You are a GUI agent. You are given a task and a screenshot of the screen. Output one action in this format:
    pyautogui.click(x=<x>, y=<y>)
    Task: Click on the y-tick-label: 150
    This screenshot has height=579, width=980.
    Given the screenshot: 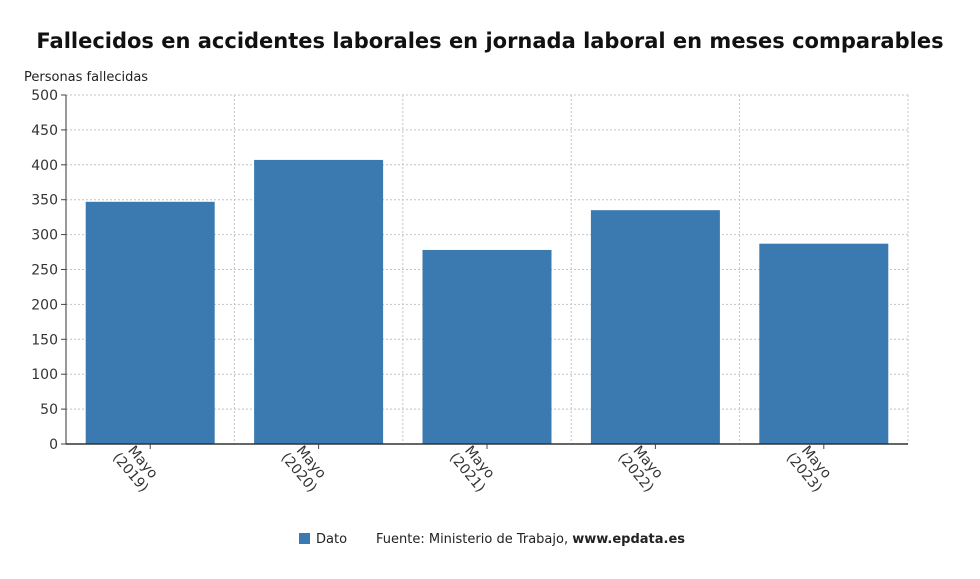 What is the action you would take?
    pyautogui.click(x=44, y=340)
    